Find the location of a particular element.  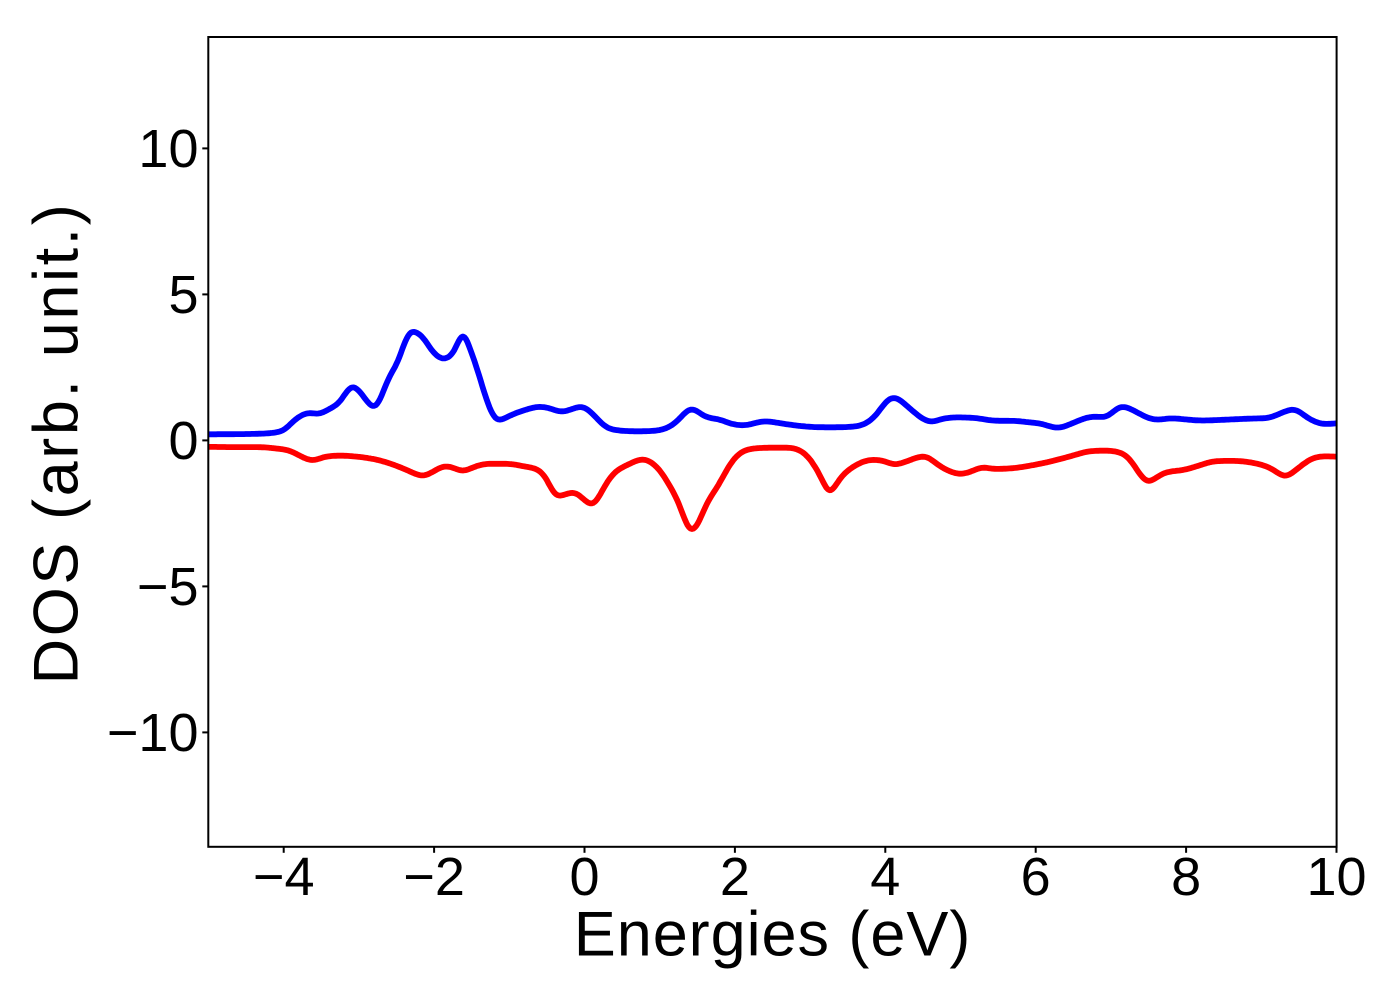

svg-text: Energies (eV) is located at coordinates (773, 935).